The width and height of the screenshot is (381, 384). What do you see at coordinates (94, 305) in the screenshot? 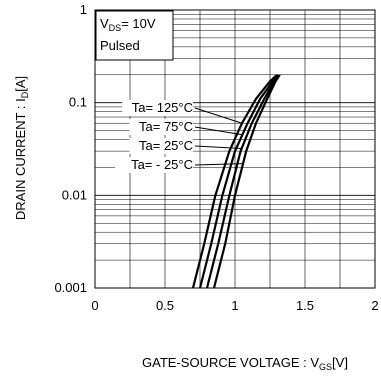
I see `x-tick-label: 0` at bounding box center [94, 305].